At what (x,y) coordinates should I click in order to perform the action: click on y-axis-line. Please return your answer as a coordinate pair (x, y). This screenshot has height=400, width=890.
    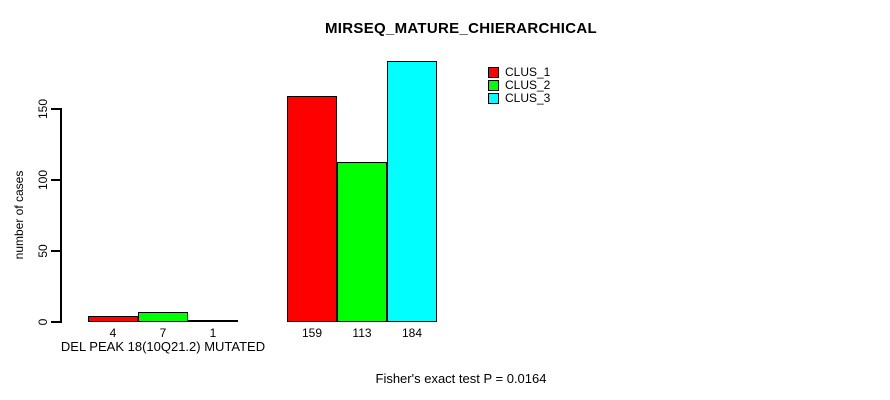
    Looking at the image, I should click on (61, 215).